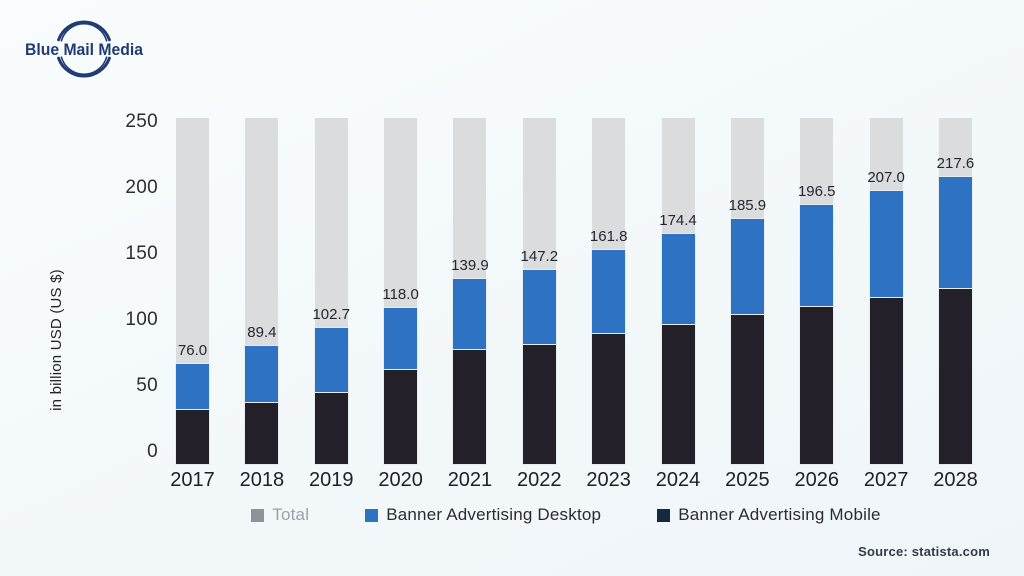 The height and width of the screenshot is (576, 1024). Describe the element at coordinates (539, 256) in the screenshot. I see `total-value-label: 147.2` at that location.